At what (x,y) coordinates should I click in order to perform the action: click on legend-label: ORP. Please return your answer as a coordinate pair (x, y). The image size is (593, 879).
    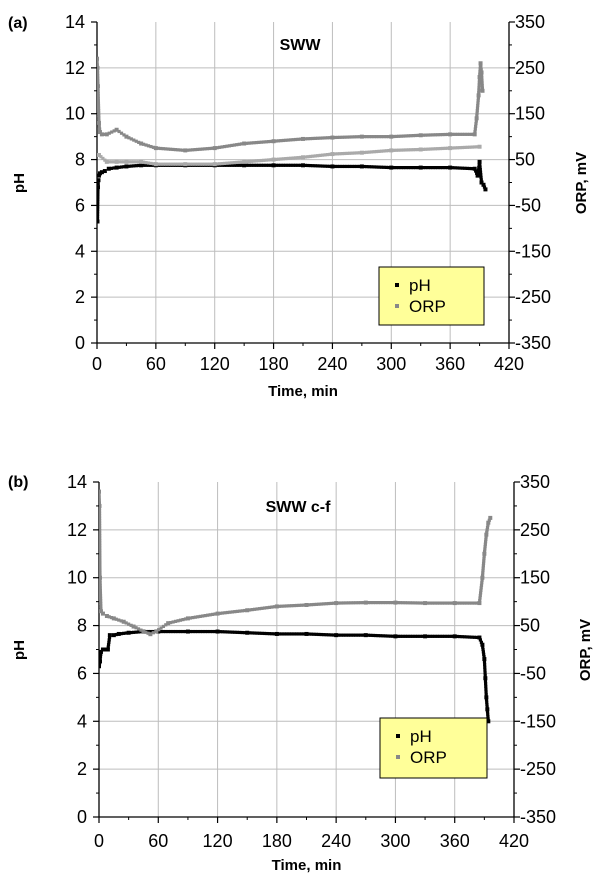
    Looking at the image, I should click on (428, 757).